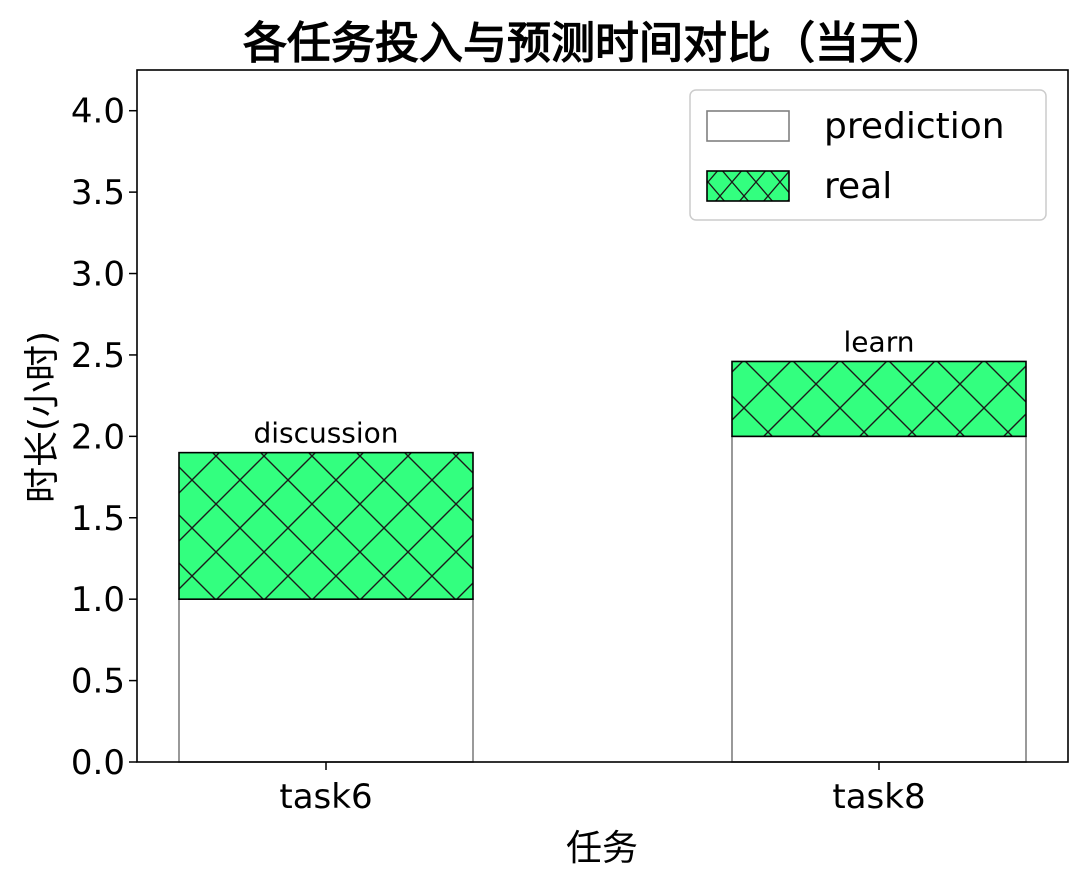  What do you see at coordinates (42, 417) in the screenshot?
I see `y-axis-label: 时长(小时)` at bounding box center [42, 417].